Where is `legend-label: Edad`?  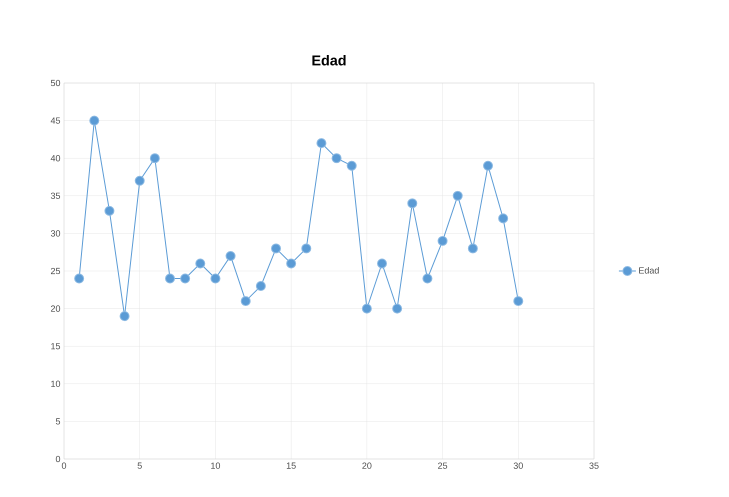
legend-label: Edad is located at coordinates (649, 270).